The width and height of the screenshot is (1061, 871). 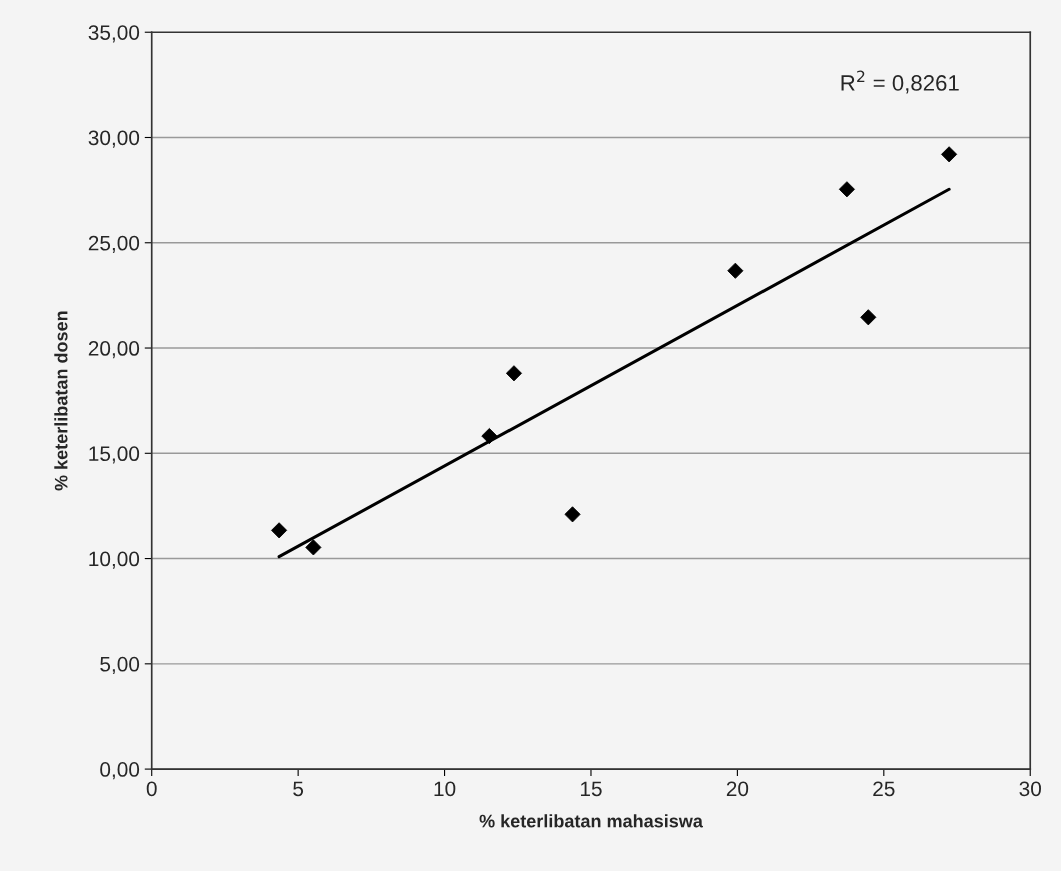 What do you see at coordinates (151, 789) in the screenshot?
I see `x-tick-label: 0` at bounding box center [151, 789].